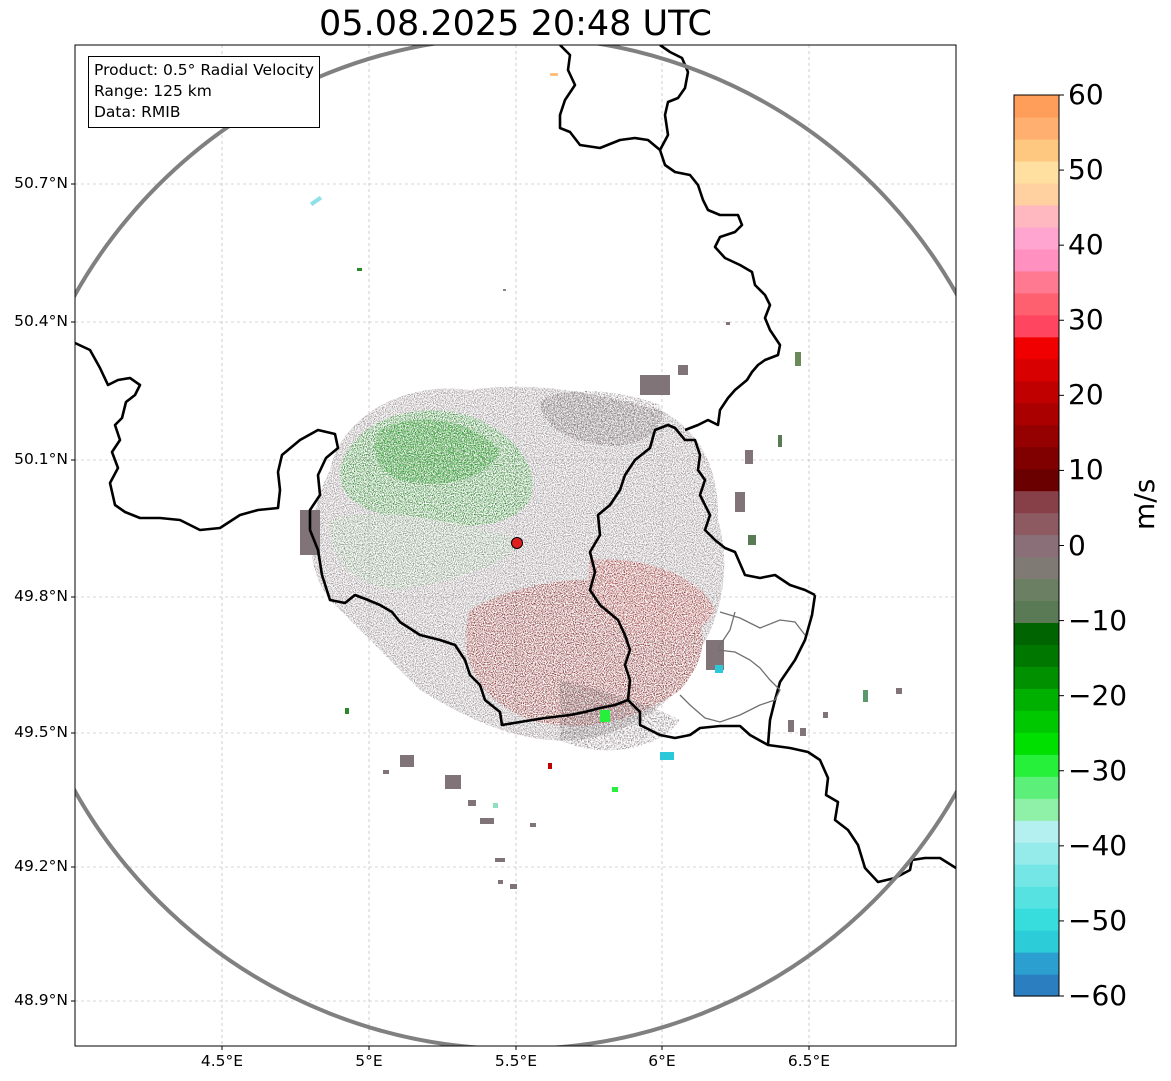  What do you see at coordinates (41, 596) in the screenshot?
I see `lat-label-49-8: 49.8°N` at bounding box center [41, 596].